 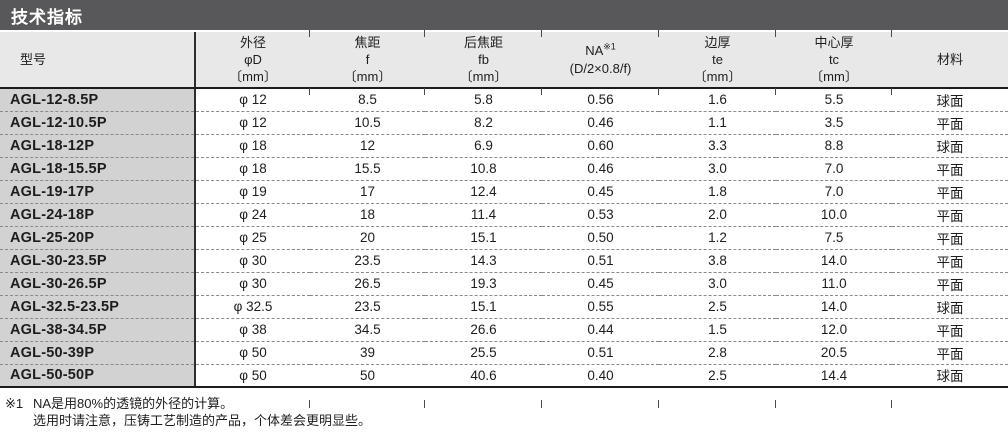 What do you see at coordinates (98, 169) in the screenshot?
I see `cell-model: AGL-18-15.5P` at bounding box center [98, 169].